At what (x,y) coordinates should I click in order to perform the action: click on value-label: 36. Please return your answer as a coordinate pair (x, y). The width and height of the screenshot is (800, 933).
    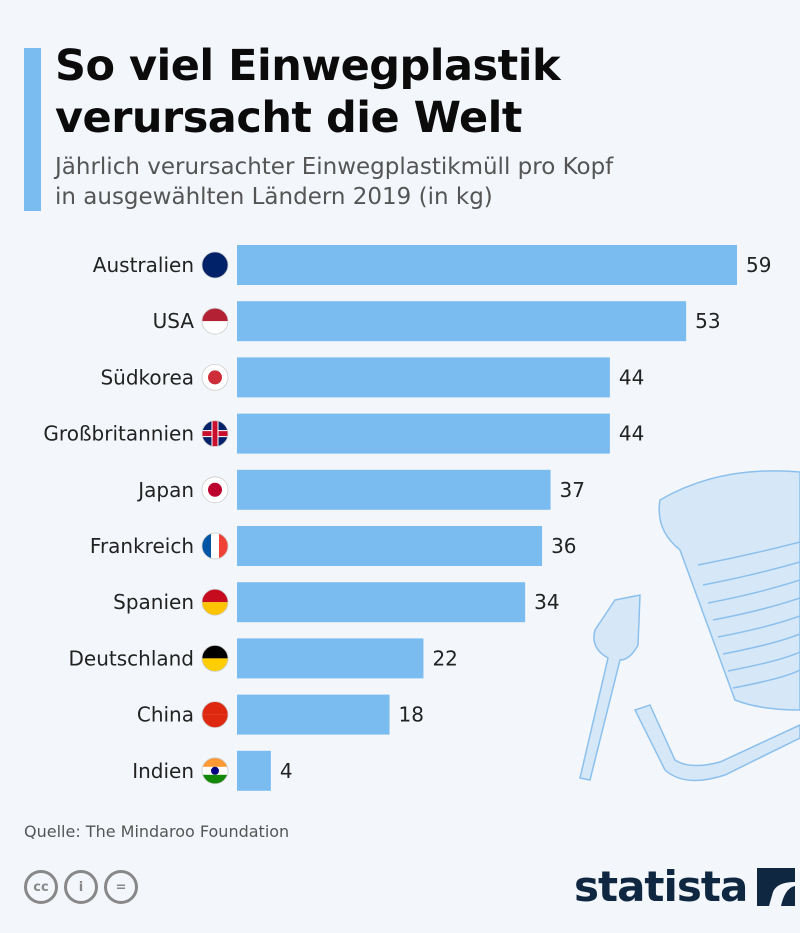
    Looking at the image, I should click on (563, 546).